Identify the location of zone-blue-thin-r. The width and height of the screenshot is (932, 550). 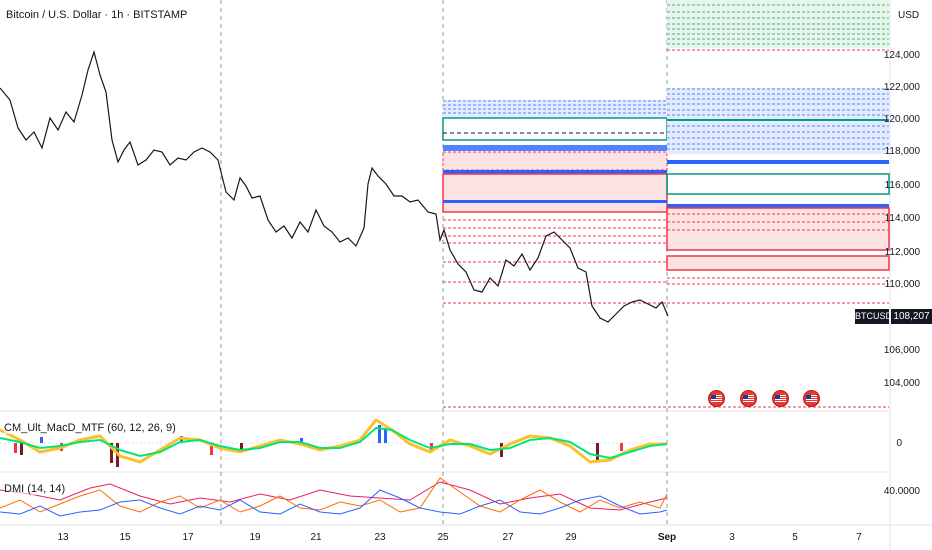
(778, 162).